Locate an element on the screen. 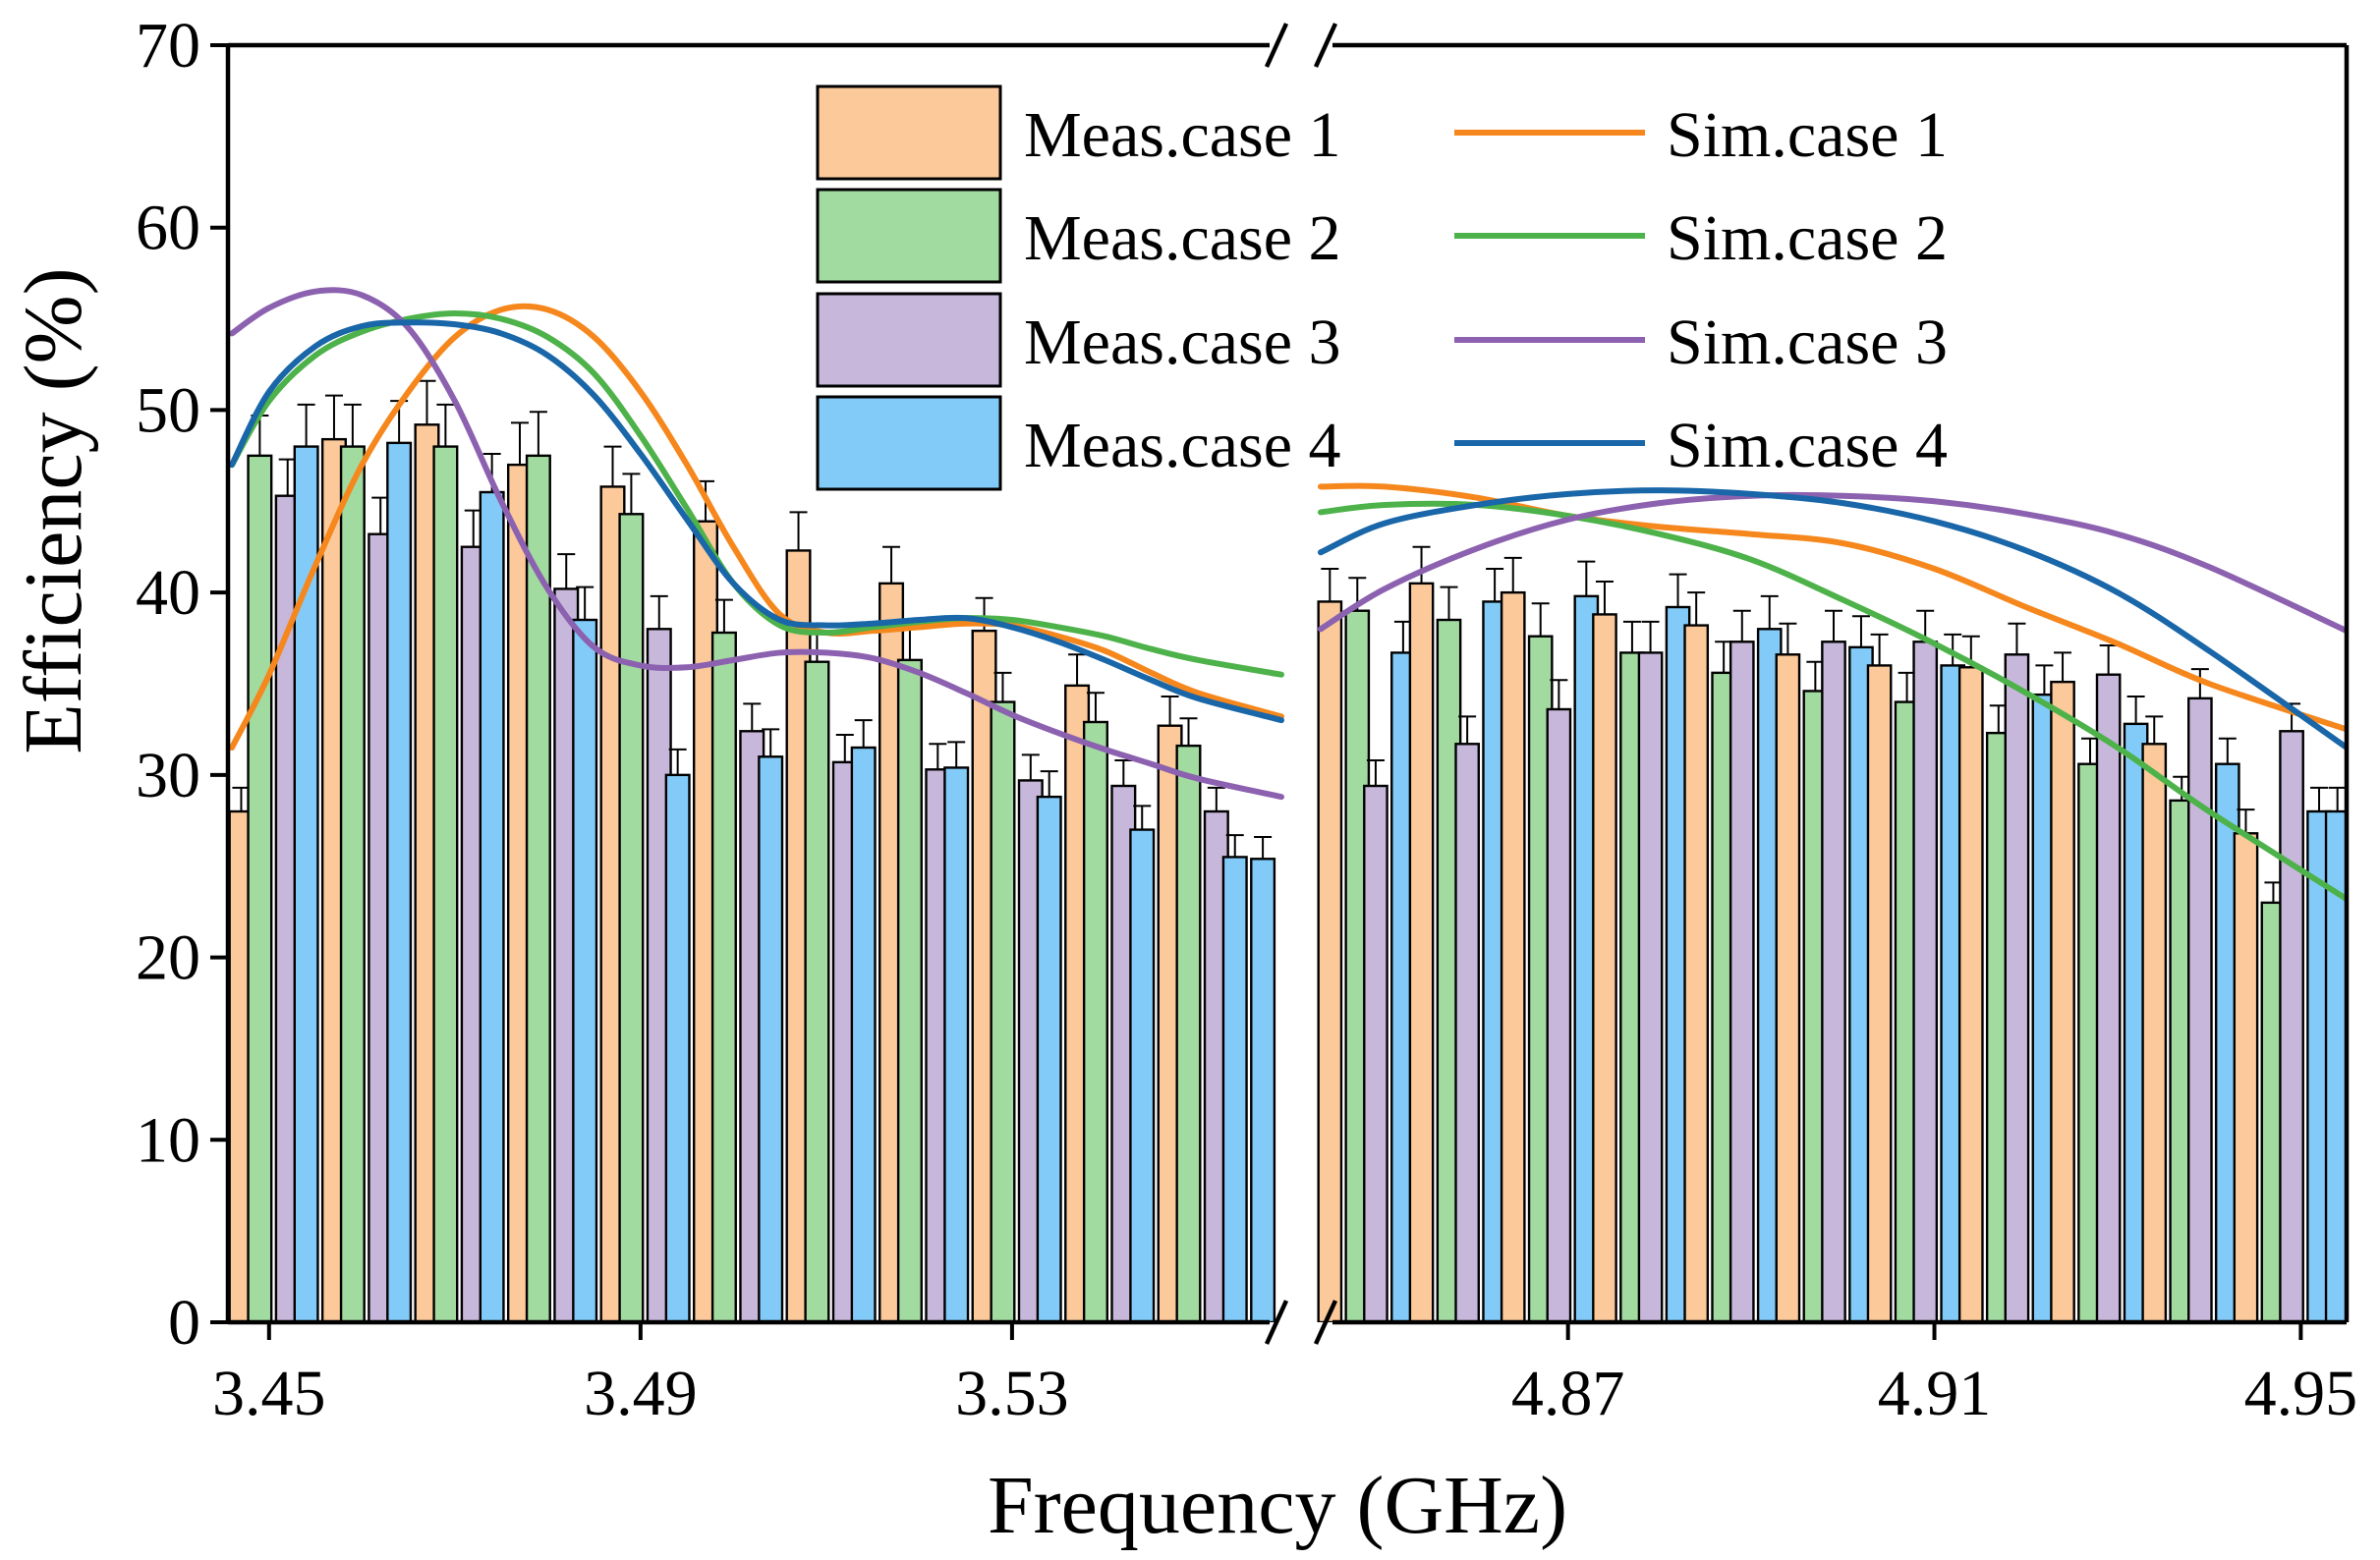  y-tick-label: 50 is located at coordinates (168, 410).